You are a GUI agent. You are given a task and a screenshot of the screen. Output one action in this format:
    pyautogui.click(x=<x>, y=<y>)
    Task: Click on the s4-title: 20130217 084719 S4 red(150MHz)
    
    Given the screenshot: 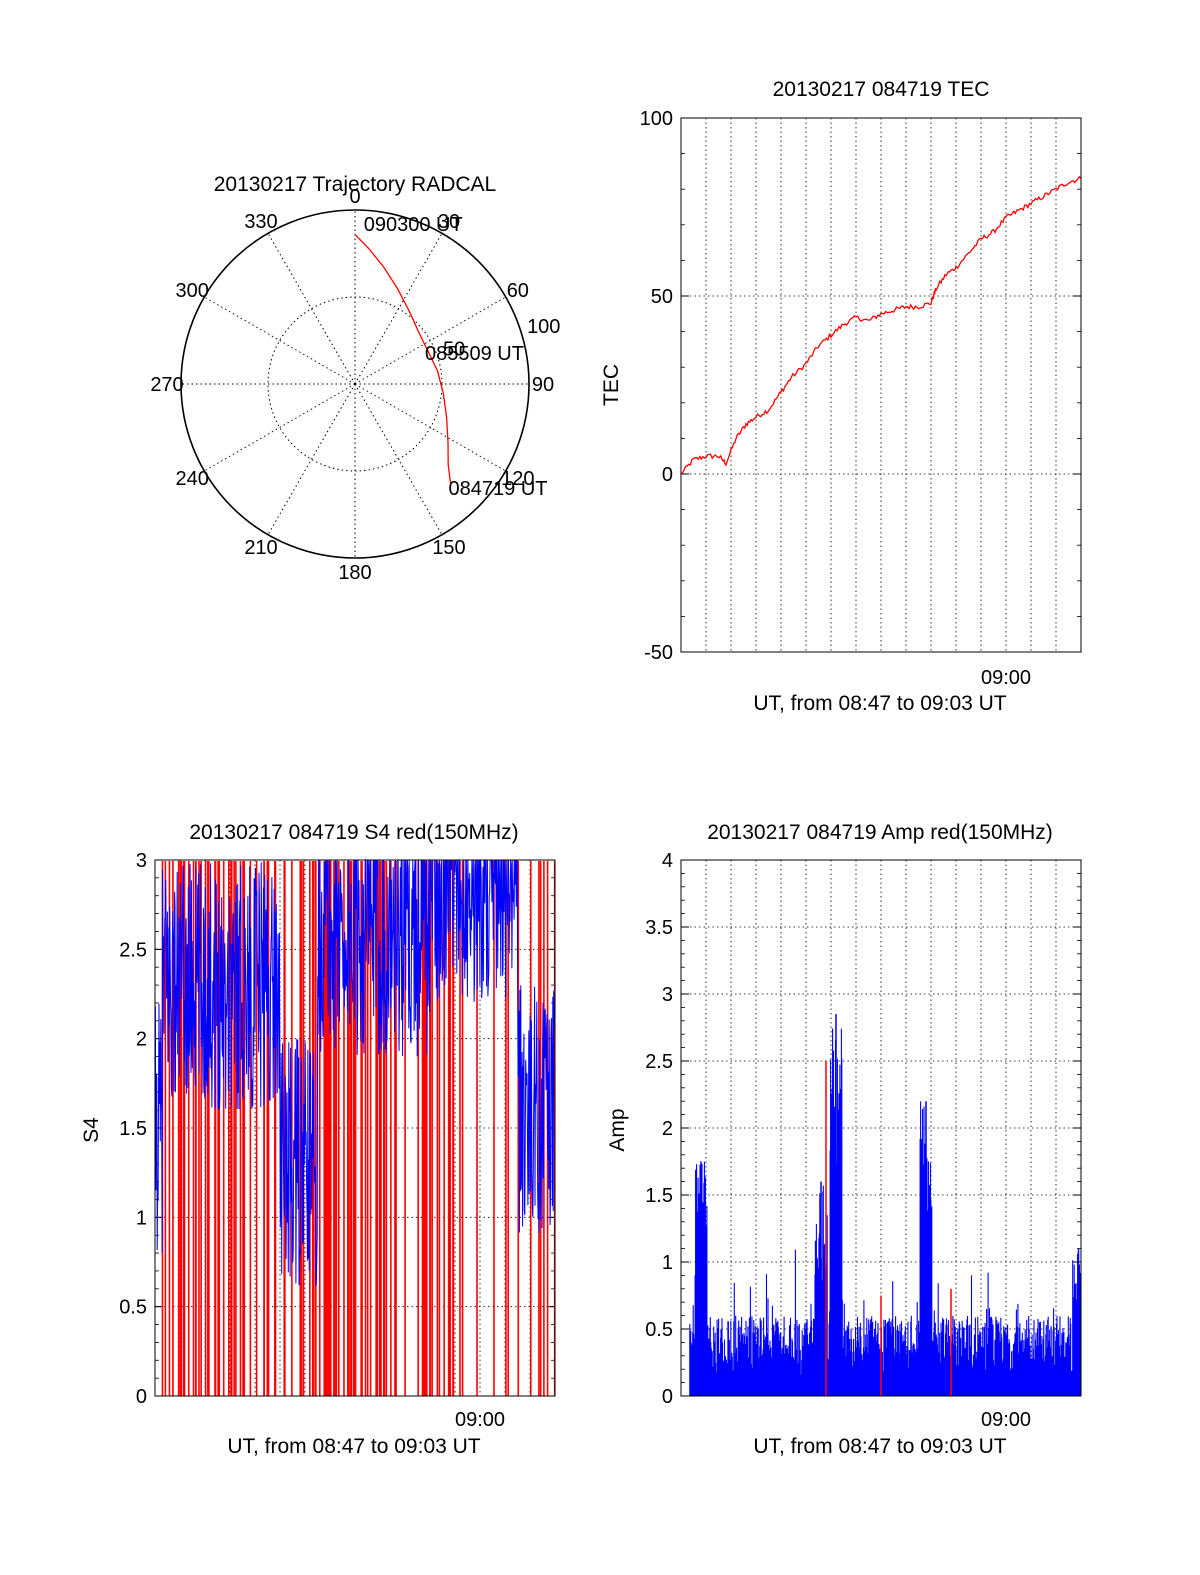 What is the action you would take?
    pyautogui.click(x=353, y=832)
    